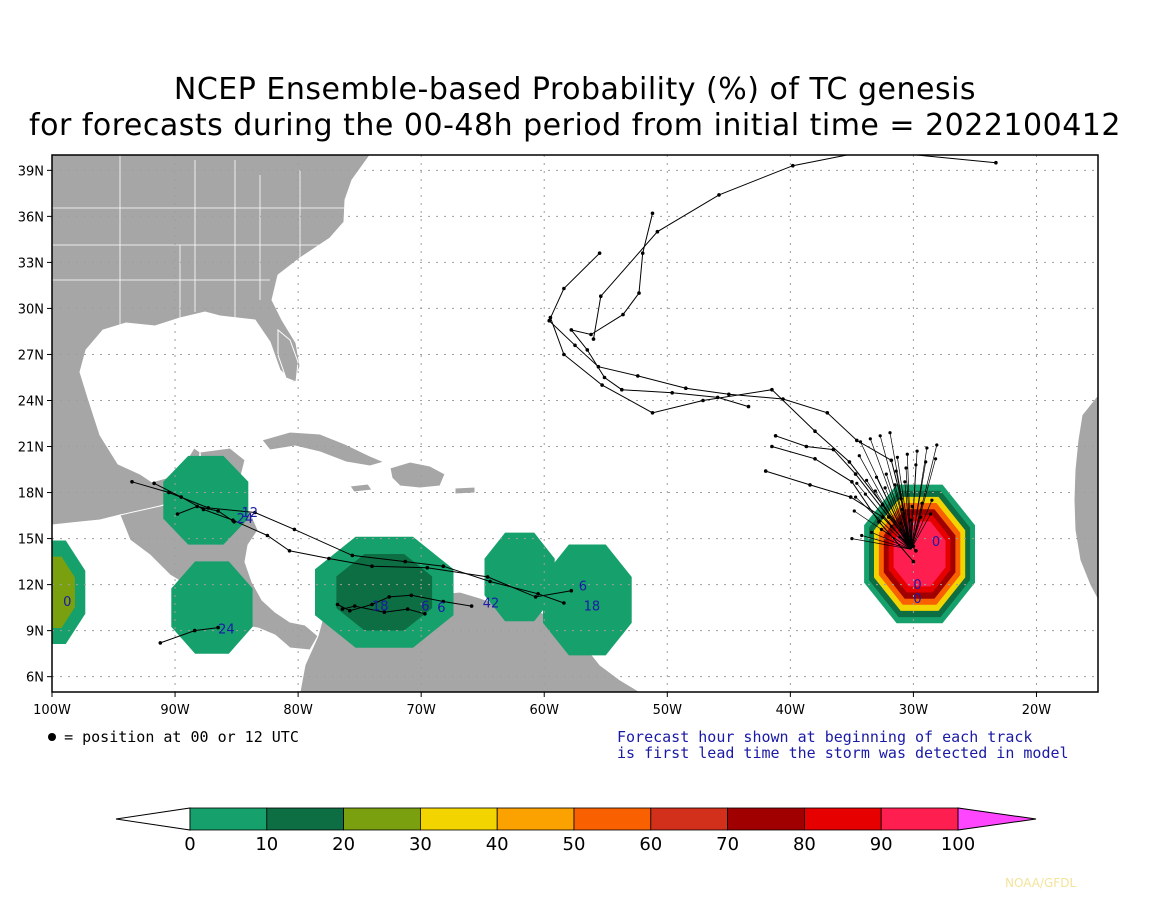  What do you see at coordinates (175, 710) in the screenshot?
I see `lon-label: 90W` at bounding box center [175, 710].